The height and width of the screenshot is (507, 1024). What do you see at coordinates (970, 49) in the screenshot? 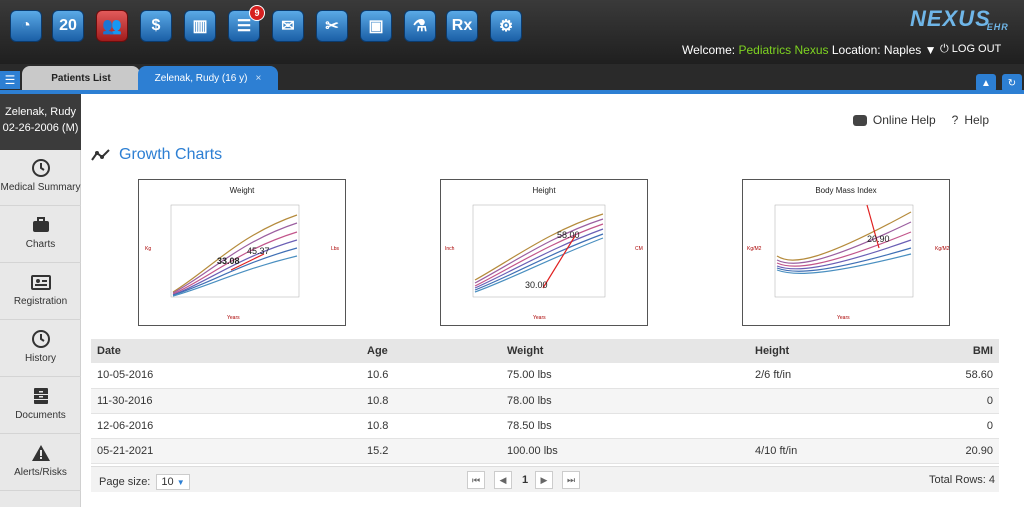
I see `logout-button: ⏻ LOG OUT` at bounding box center [970, 49].